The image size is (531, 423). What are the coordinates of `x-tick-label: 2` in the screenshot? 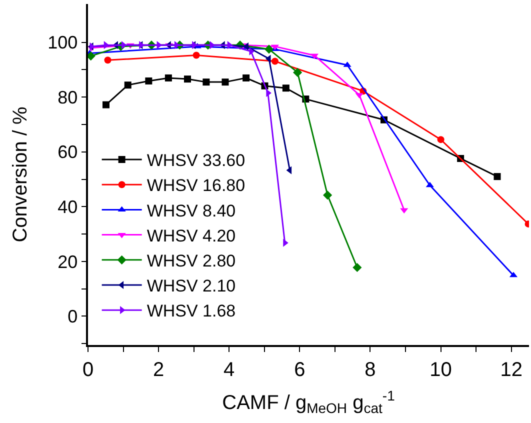 It's located at (158, 369).